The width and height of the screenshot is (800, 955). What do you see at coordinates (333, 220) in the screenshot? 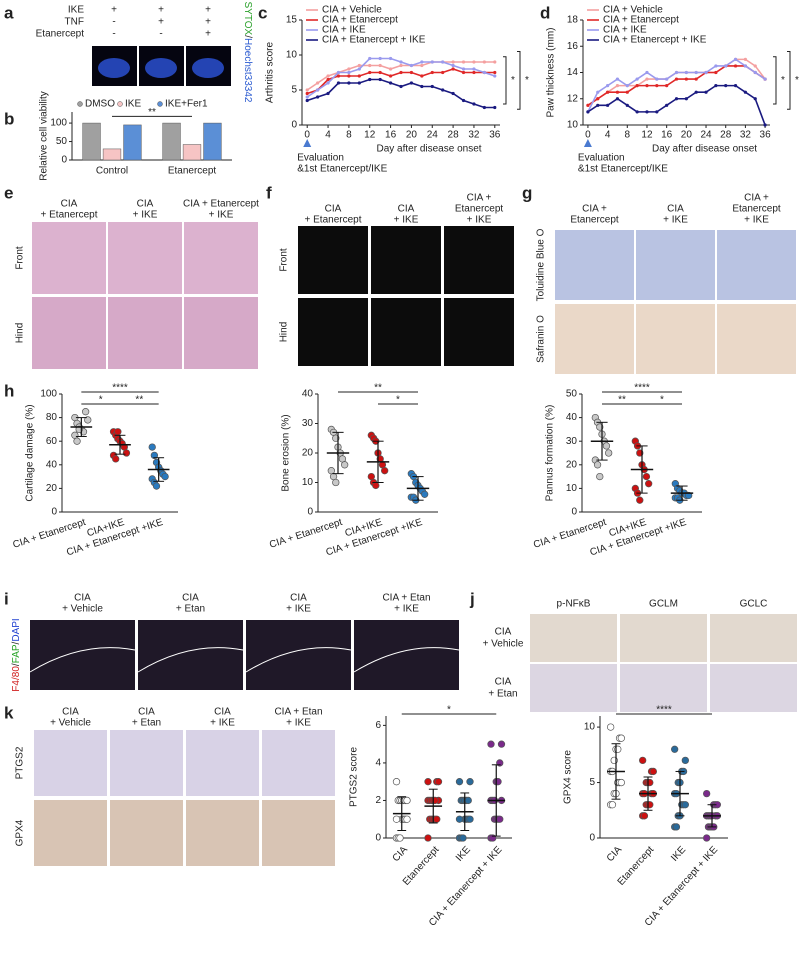
I see `column-header: + Etanercept` at bounding box center [333, 220].